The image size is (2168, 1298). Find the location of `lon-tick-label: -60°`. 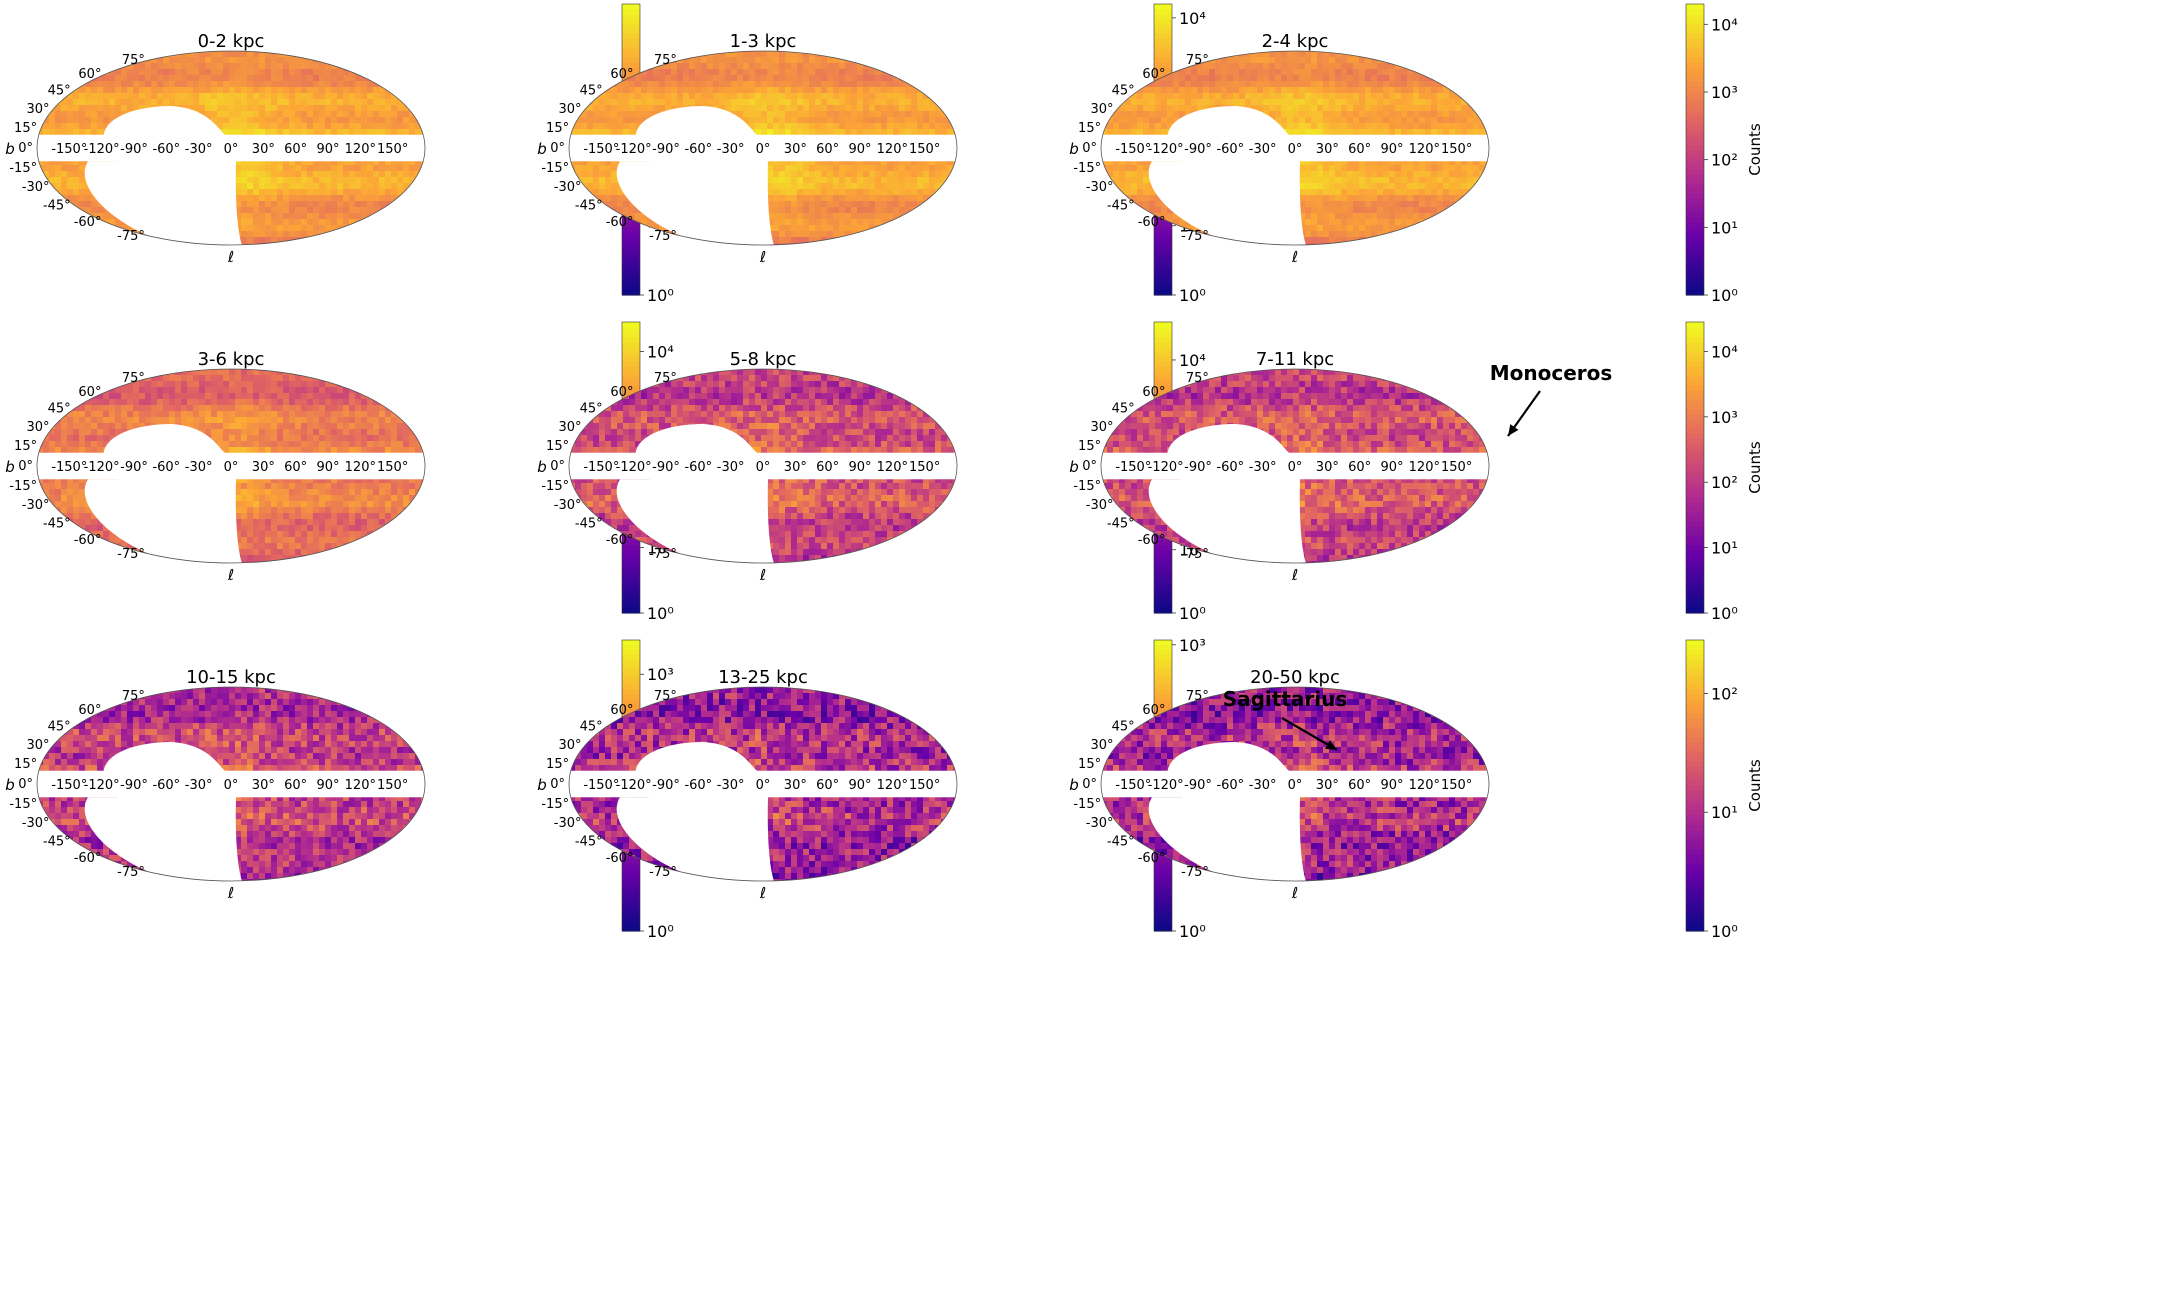

lon-tick-label: -60° is located at coordinates (698, 149).